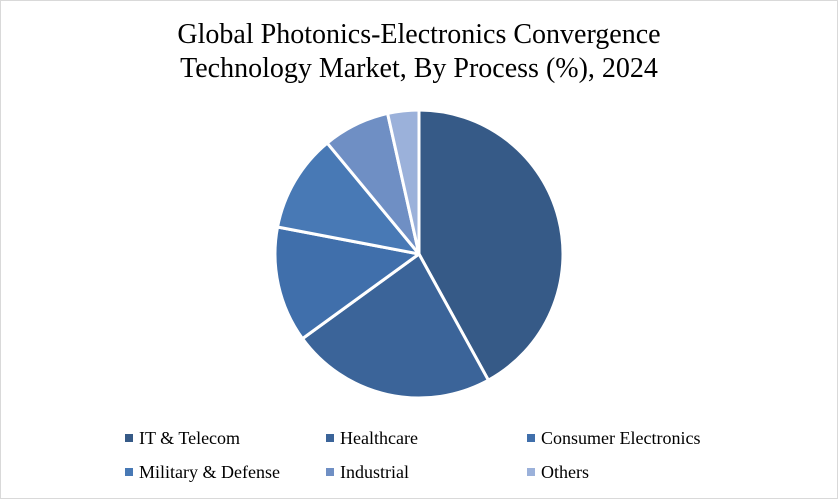  I want to click on chart-title-line-1: Global Photonics-Electronics Convergence, so click(419, 34).